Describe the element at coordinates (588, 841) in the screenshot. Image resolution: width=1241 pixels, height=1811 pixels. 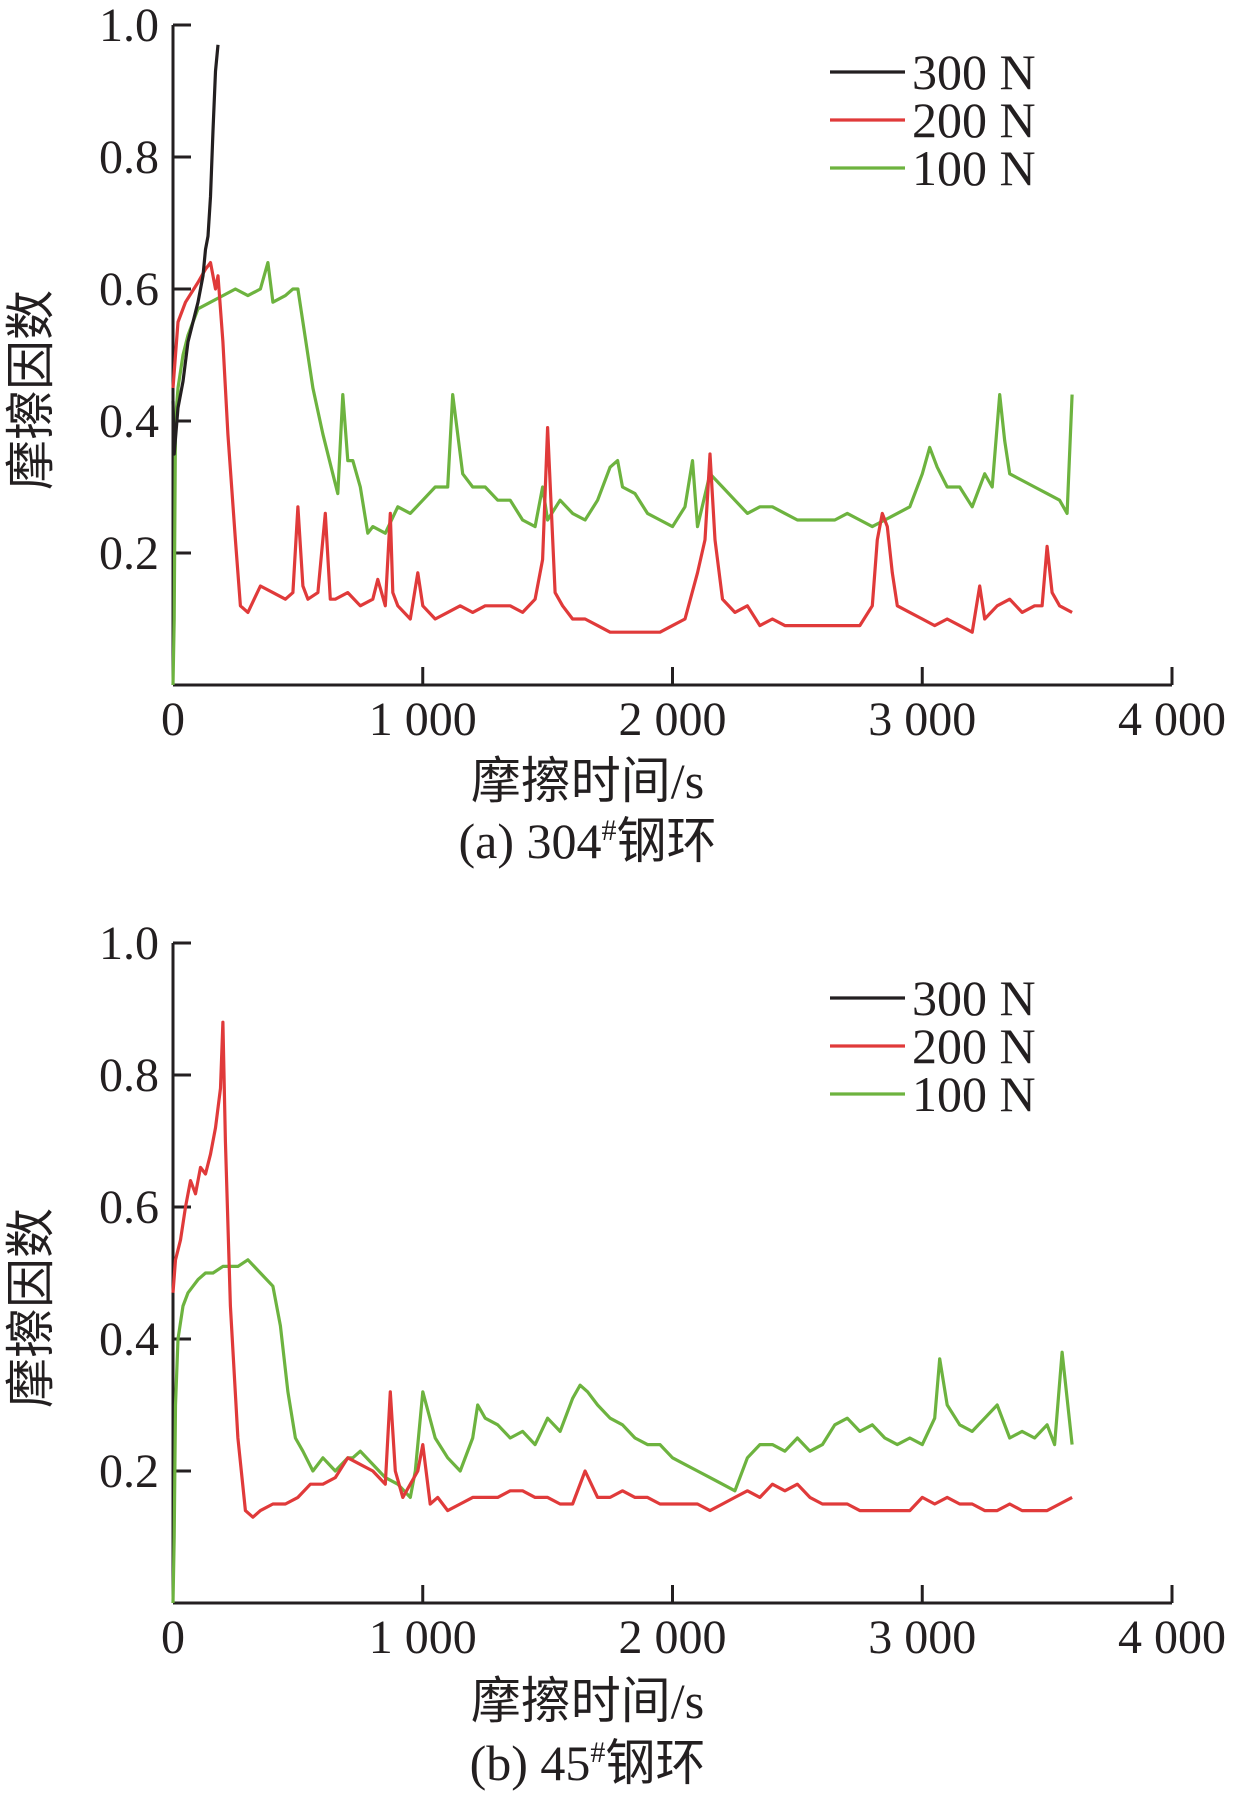
I see `figure-caption: (a) 304#钢环` at that location.